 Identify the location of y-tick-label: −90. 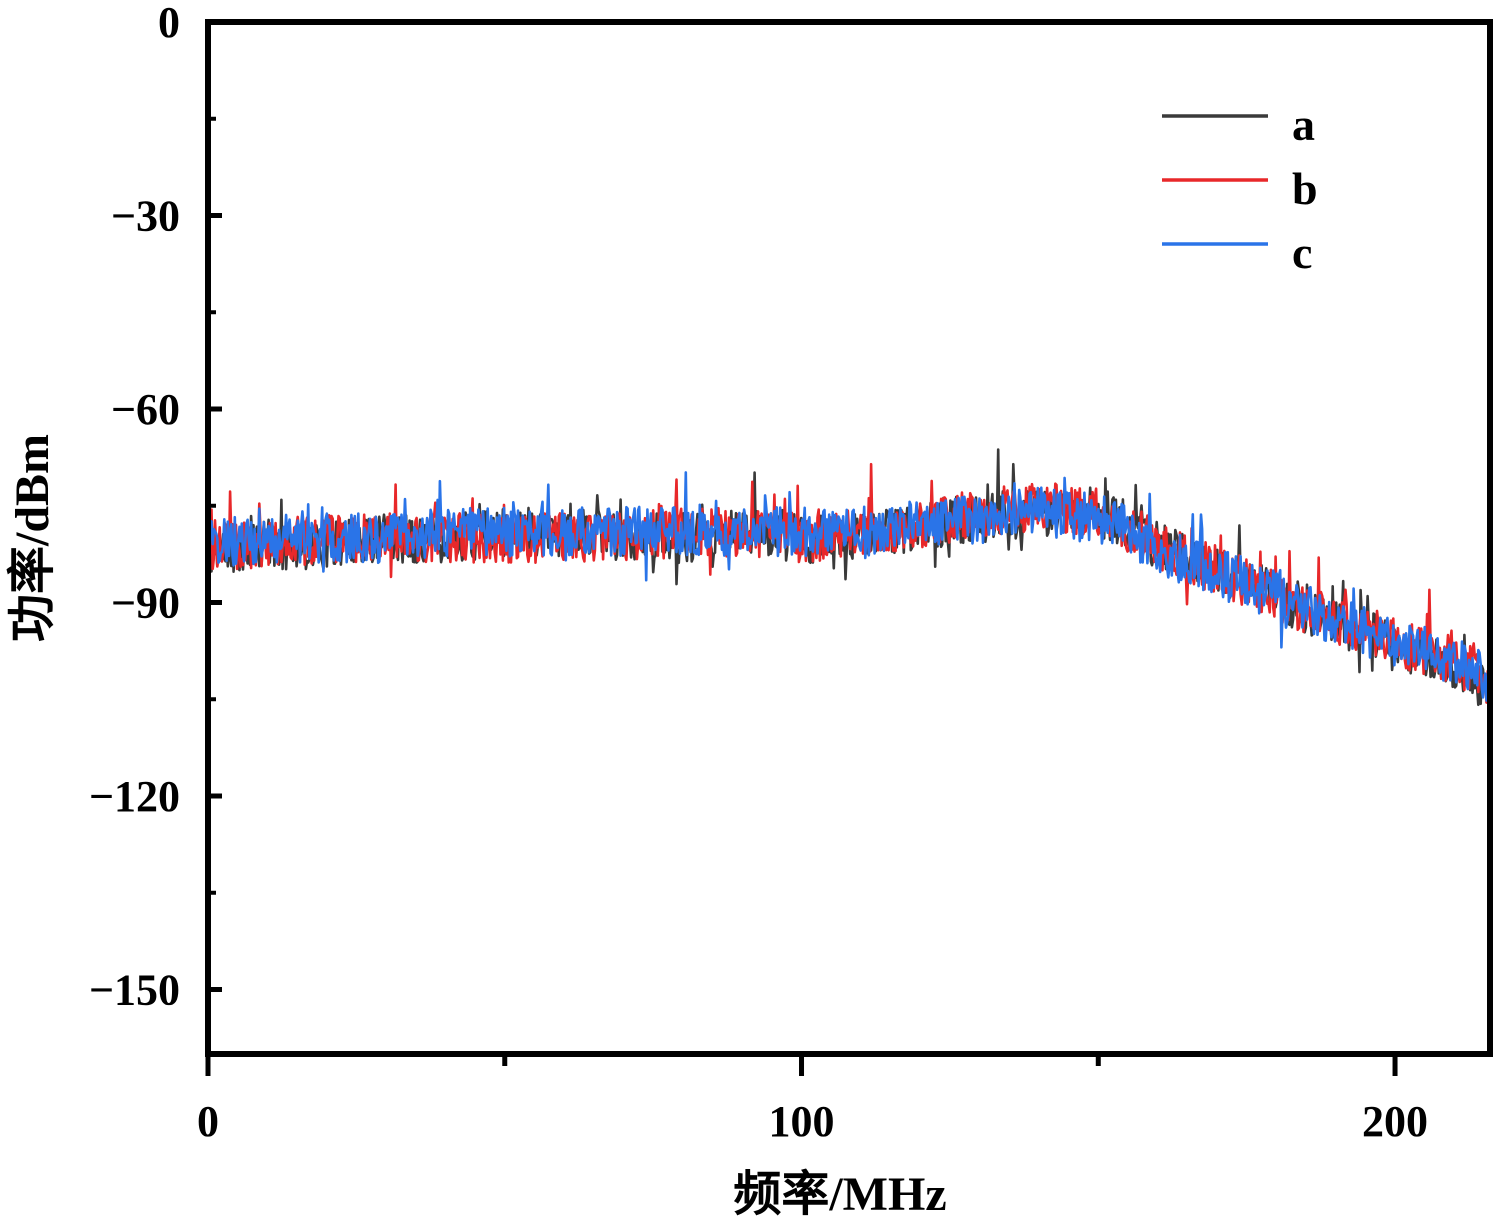
(145, 603).